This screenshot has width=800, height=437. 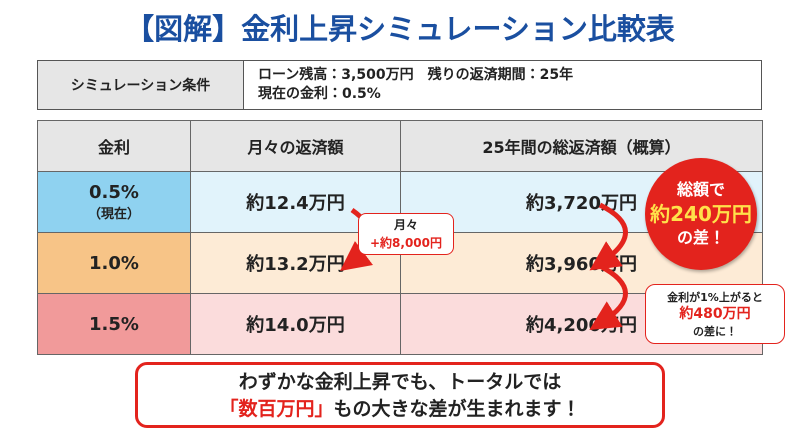 I want to click on callout-highlight: 約240万円, so click(x=701, y=214).